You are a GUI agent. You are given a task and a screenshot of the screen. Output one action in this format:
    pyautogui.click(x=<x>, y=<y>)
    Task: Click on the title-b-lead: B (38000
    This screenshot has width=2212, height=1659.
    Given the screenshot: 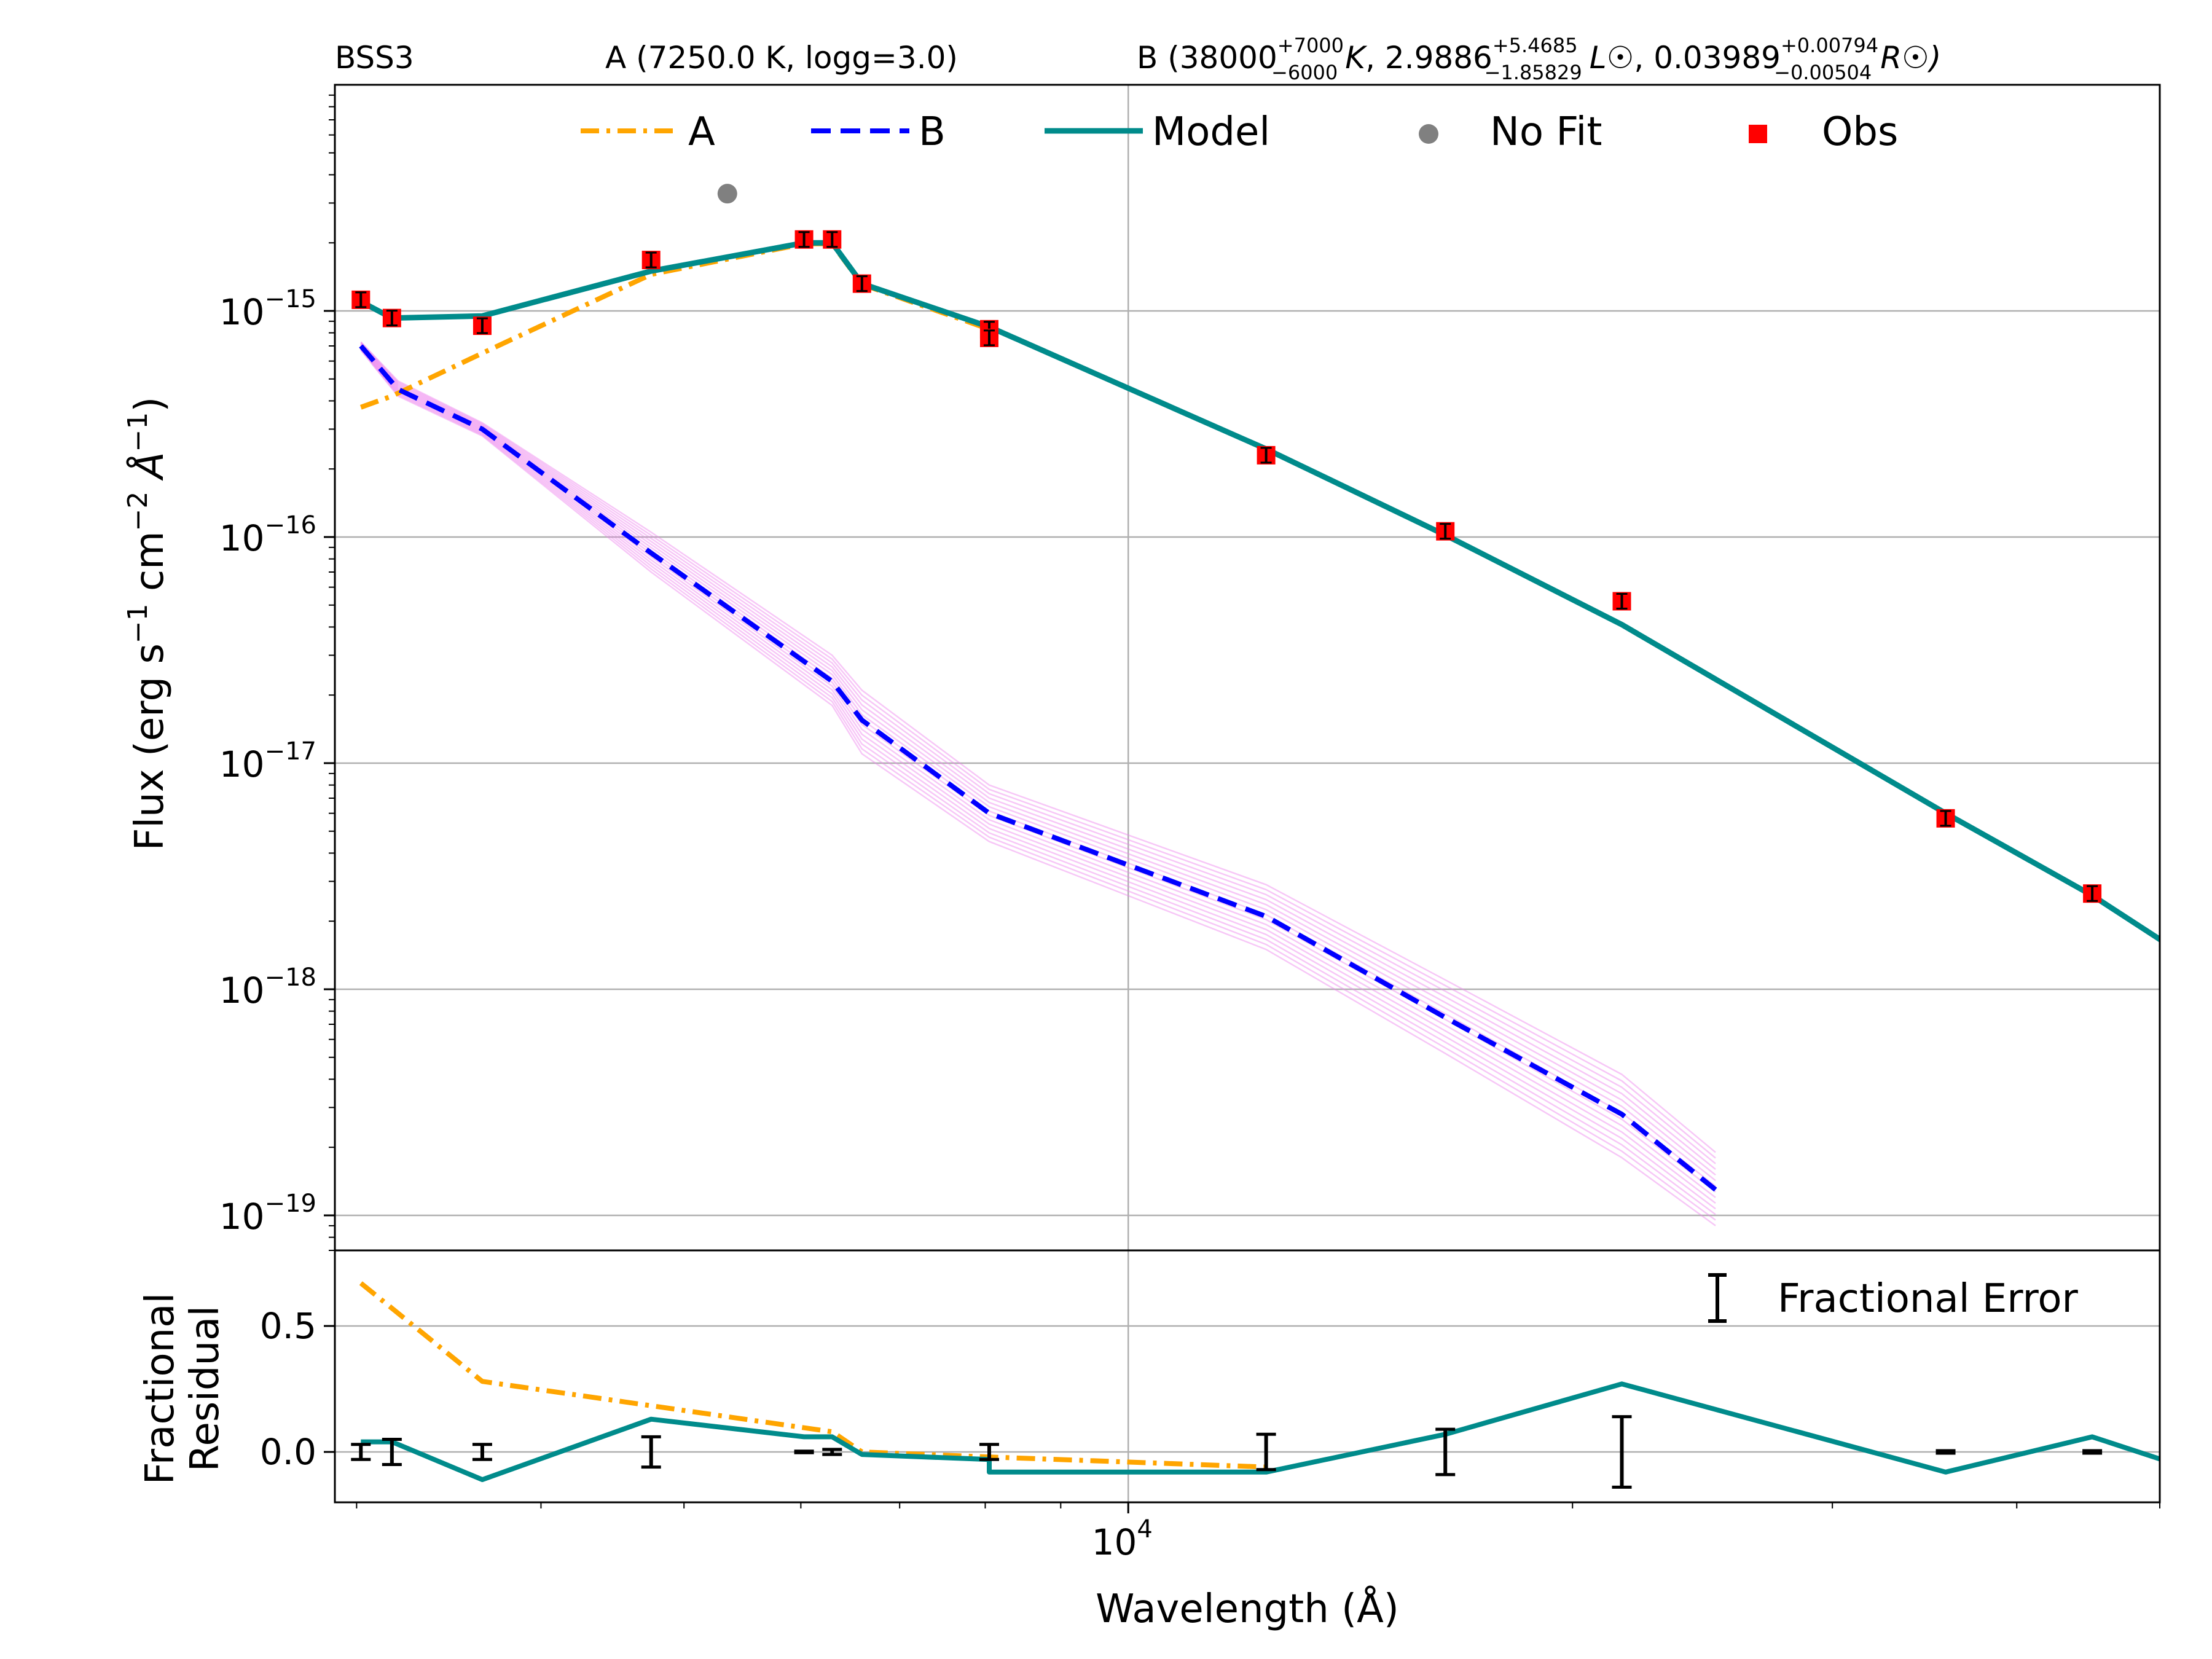 What is the action you would take?
    pyautogui.click(x=1207, y=58)
    